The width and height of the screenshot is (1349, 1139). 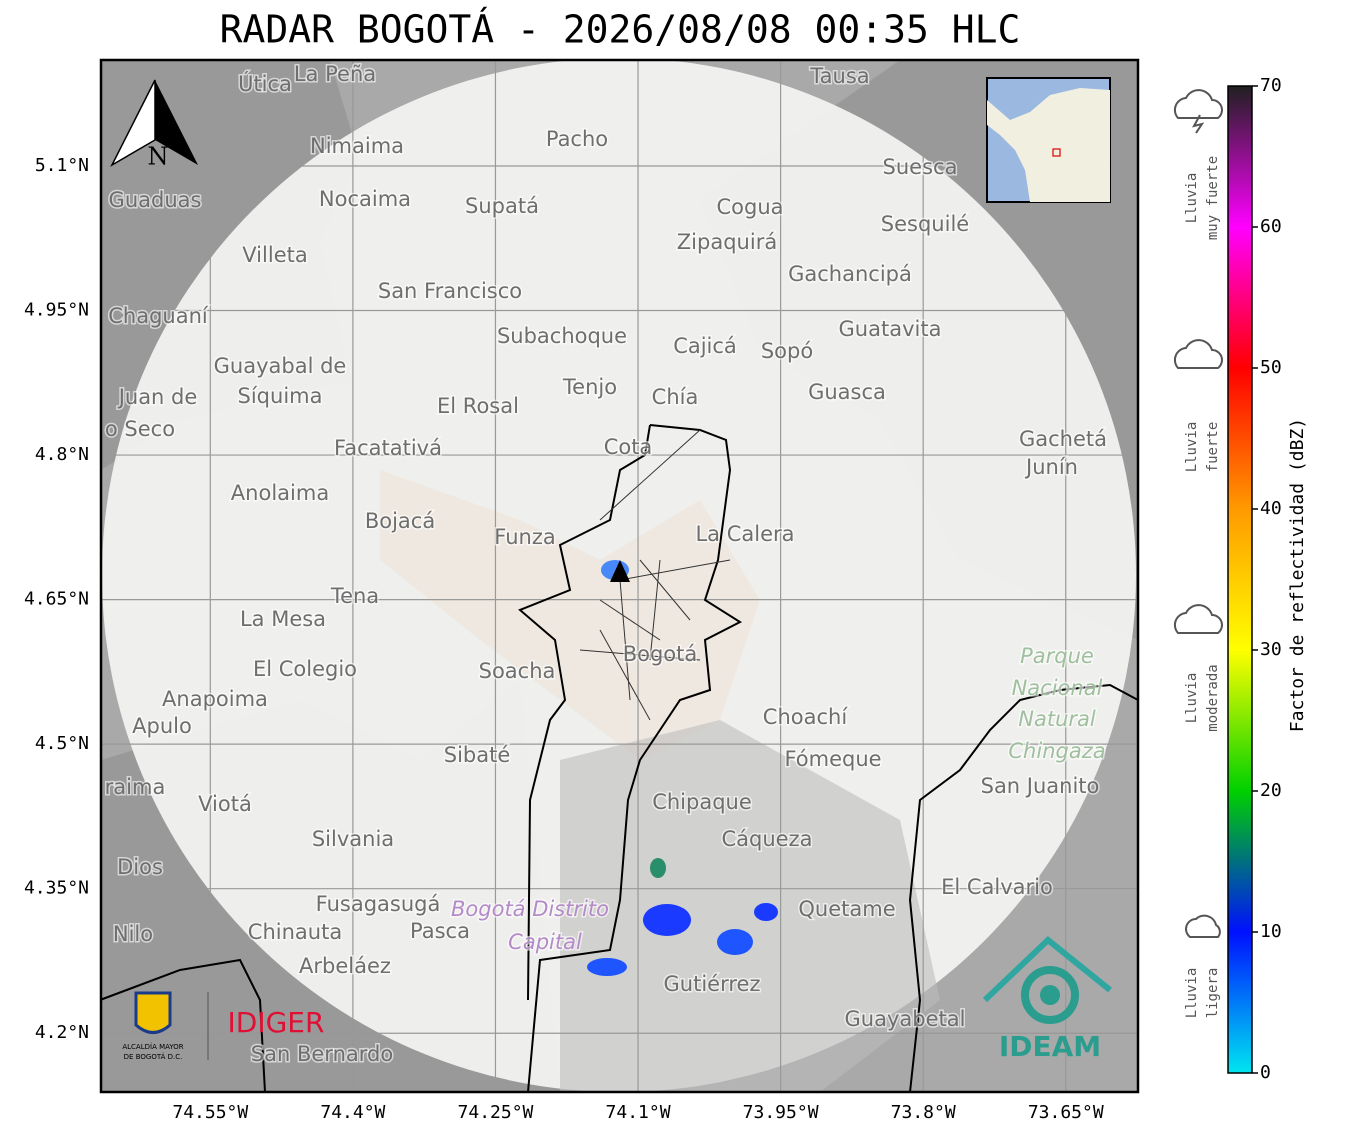 I want to click on place-label: Bogotá Distrito, so click(x=530, y=909).